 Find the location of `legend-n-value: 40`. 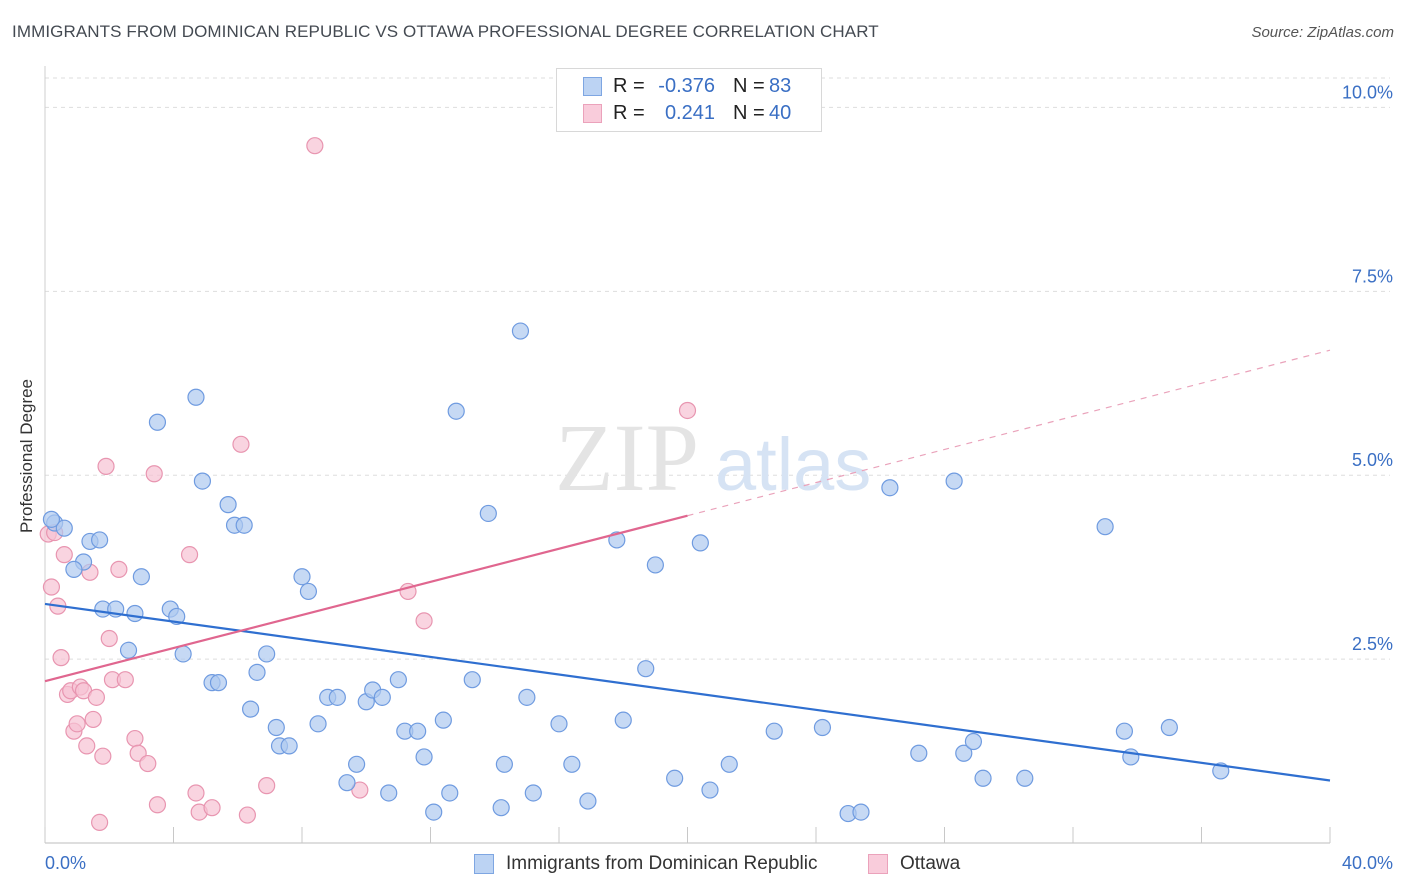

legend-n-value: 40 is located at coordinates (780, 113).